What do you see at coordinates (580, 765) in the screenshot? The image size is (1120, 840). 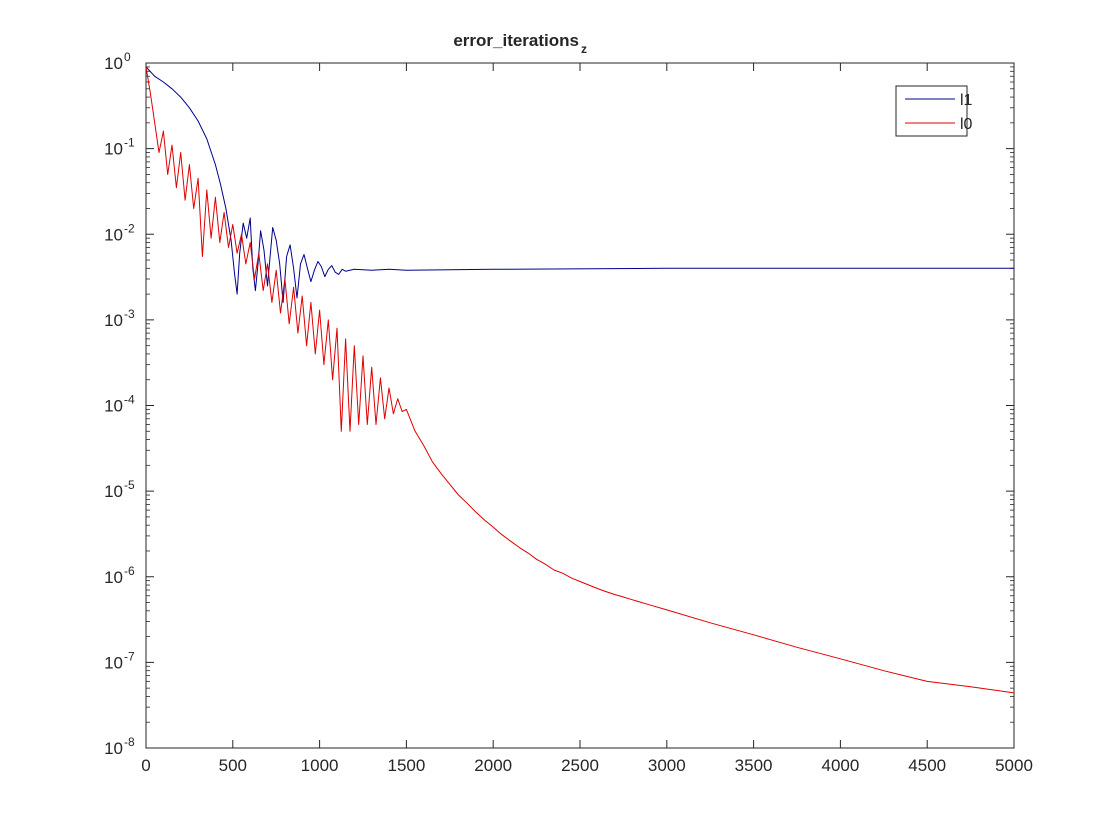 I see `x-tick-label: 2500` at bounding box center [580, 765].